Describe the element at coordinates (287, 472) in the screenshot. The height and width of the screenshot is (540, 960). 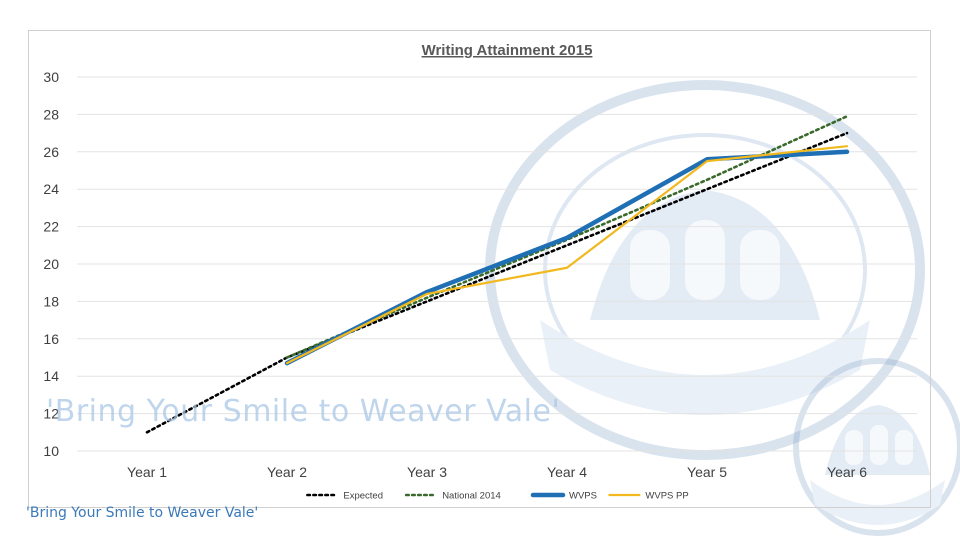
I see `x-tick-label: Year 2` at that location.